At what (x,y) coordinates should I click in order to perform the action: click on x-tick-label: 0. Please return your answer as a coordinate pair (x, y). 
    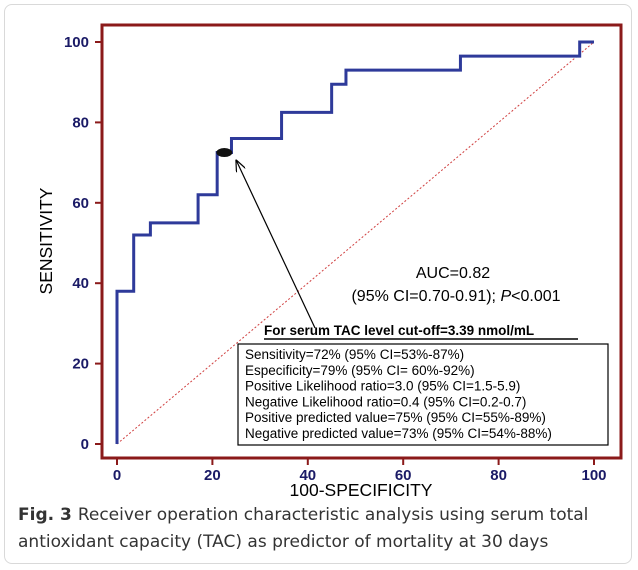
    Looking at the image, I should click on (117, 475).